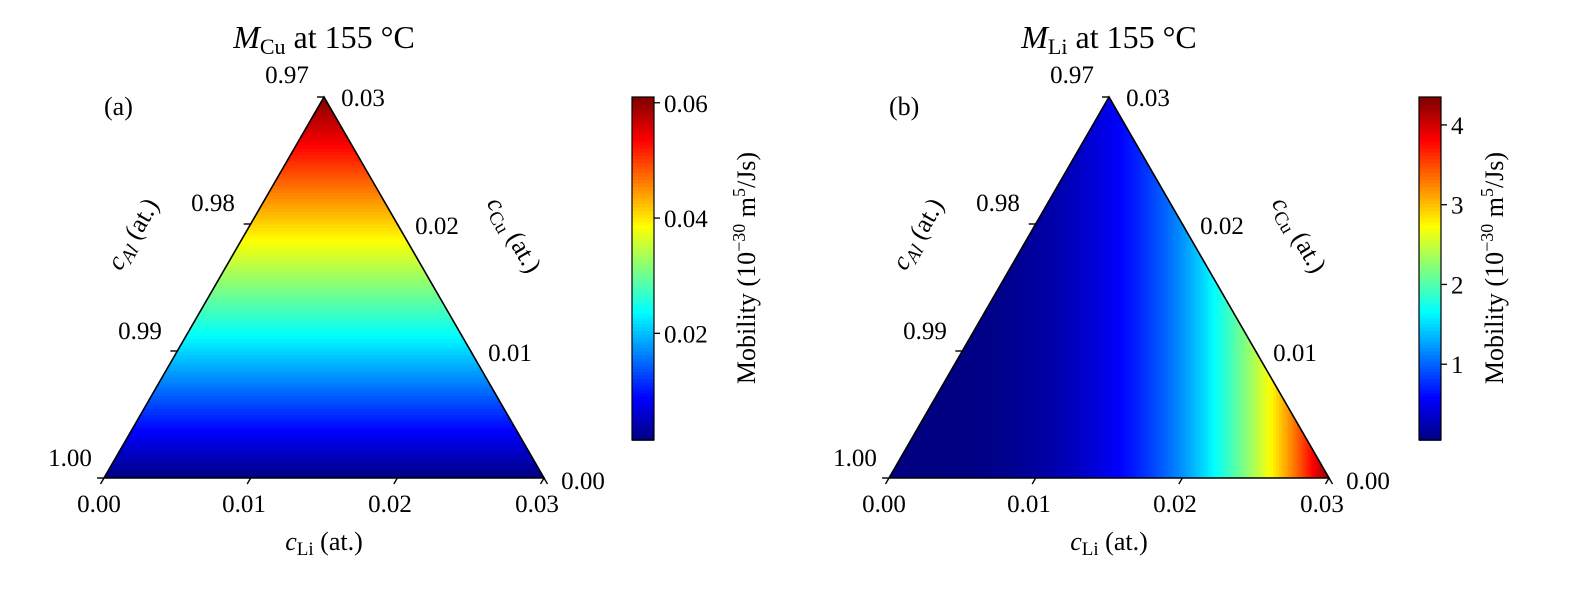 The width and height of the screenshot is (1577, 589). What do you see at coordinates (686, 104) in the screenshot?
I see `colorbar-tick-label: 0.06` at bounding box center [686, 104].